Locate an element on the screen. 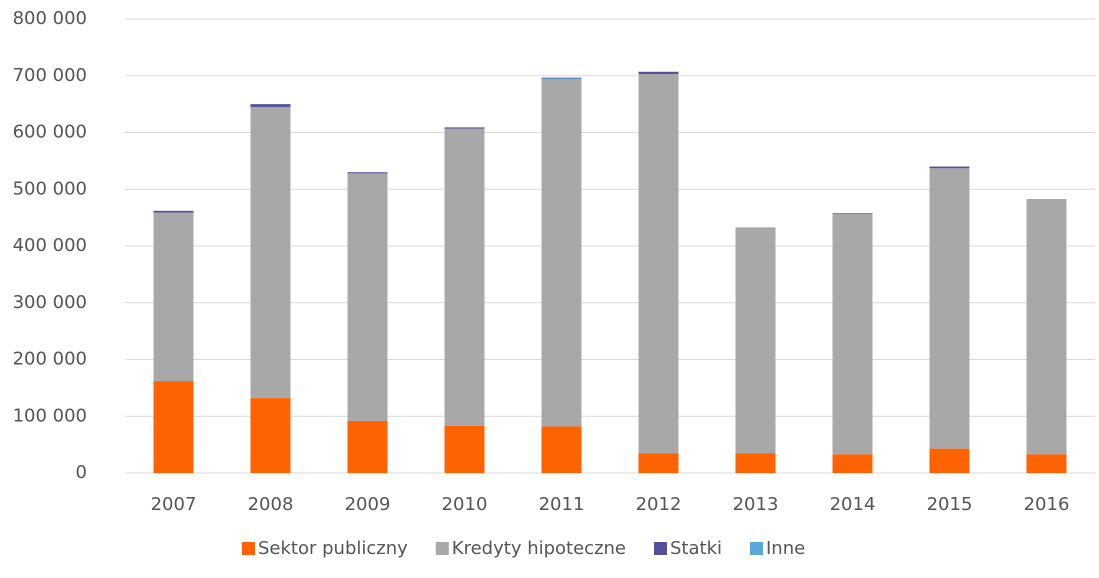 This screenshot has height=578, width=1099. legend-label: Kredyty hipoteczne is located at coordinates (539, 548).